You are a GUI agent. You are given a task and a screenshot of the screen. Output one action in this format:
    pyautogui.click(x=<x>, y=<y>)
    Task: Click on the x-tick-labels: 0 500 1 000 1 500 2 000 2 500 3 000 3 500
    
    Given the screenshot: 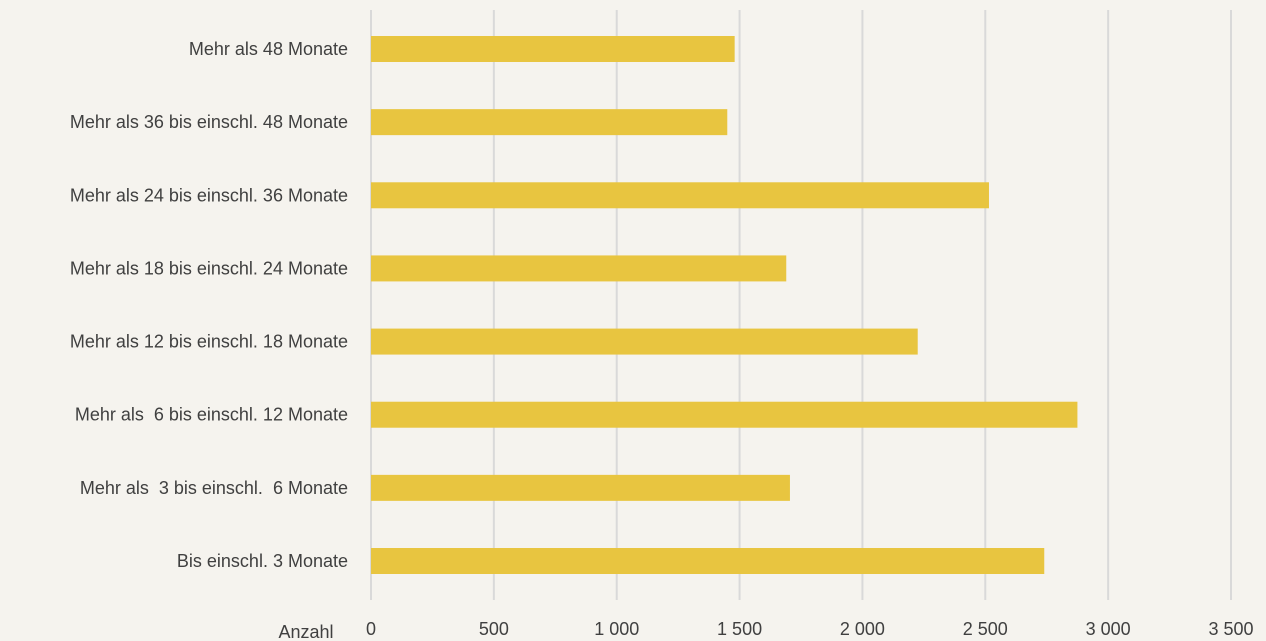 What is the action you would take?
    pyautogui.click(x=810, y=629)
    